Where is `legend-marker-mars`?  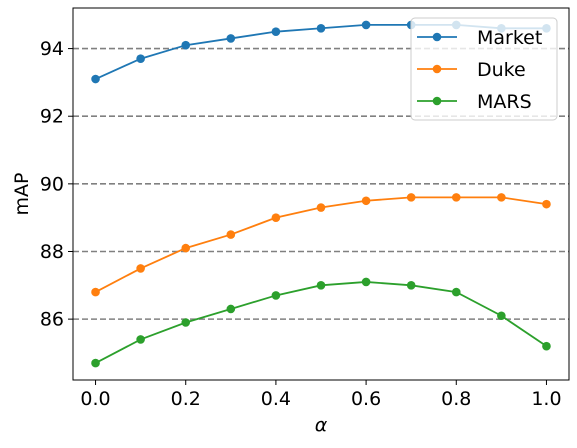
legend-marker-mars is located at coordinates (437, 101).